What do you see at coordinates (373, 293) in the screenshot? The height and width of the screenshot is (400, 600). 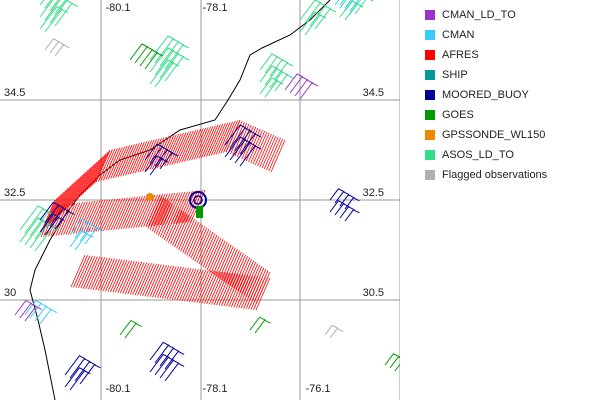 I see `lat-label: 30.5` at bounding box center [373, 293].